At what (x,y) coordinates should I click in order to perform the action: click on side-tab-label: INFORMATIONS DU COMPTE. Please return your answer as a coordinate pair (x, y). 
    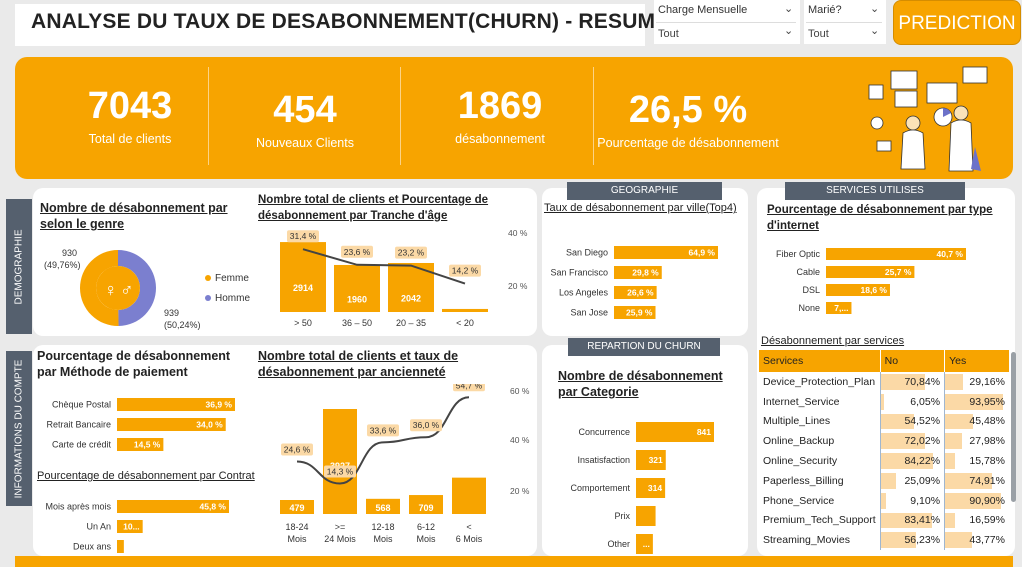
    Looking at the image, I should click on (19, 428).